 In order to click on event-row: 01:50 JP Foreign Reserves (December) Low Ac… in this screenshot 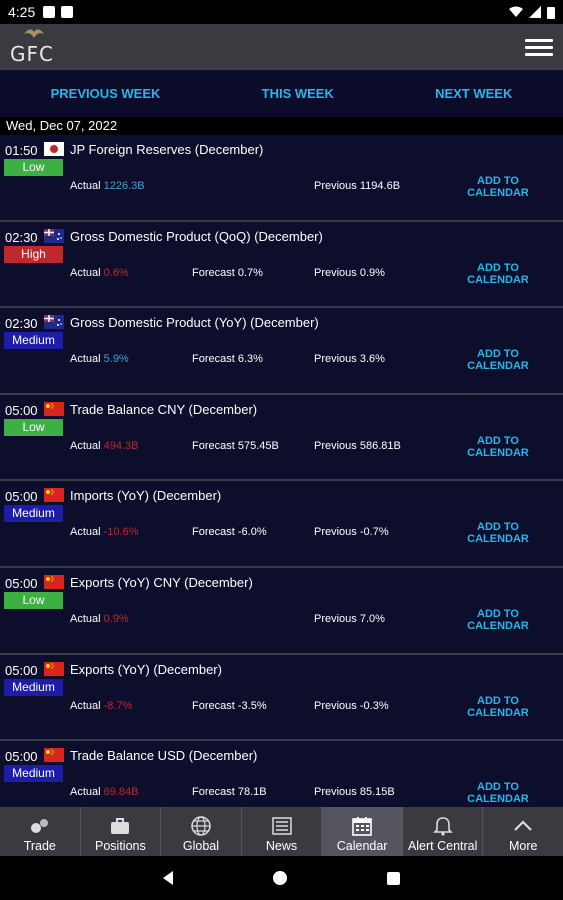, I will do `click(281, 178)`.